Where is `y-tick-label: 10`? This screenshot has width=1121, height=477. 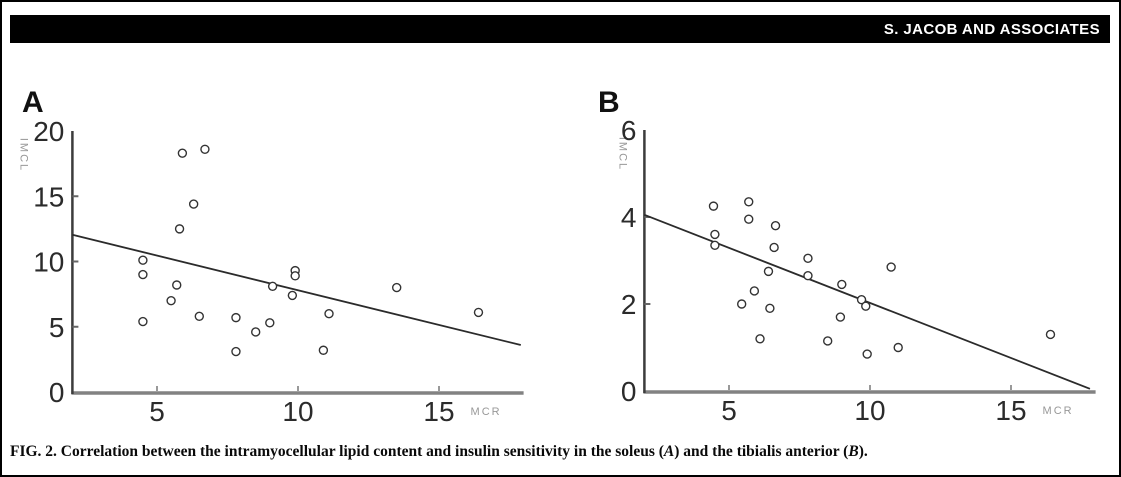 y-tick-label: 10 is located at coordinates (48, 262).